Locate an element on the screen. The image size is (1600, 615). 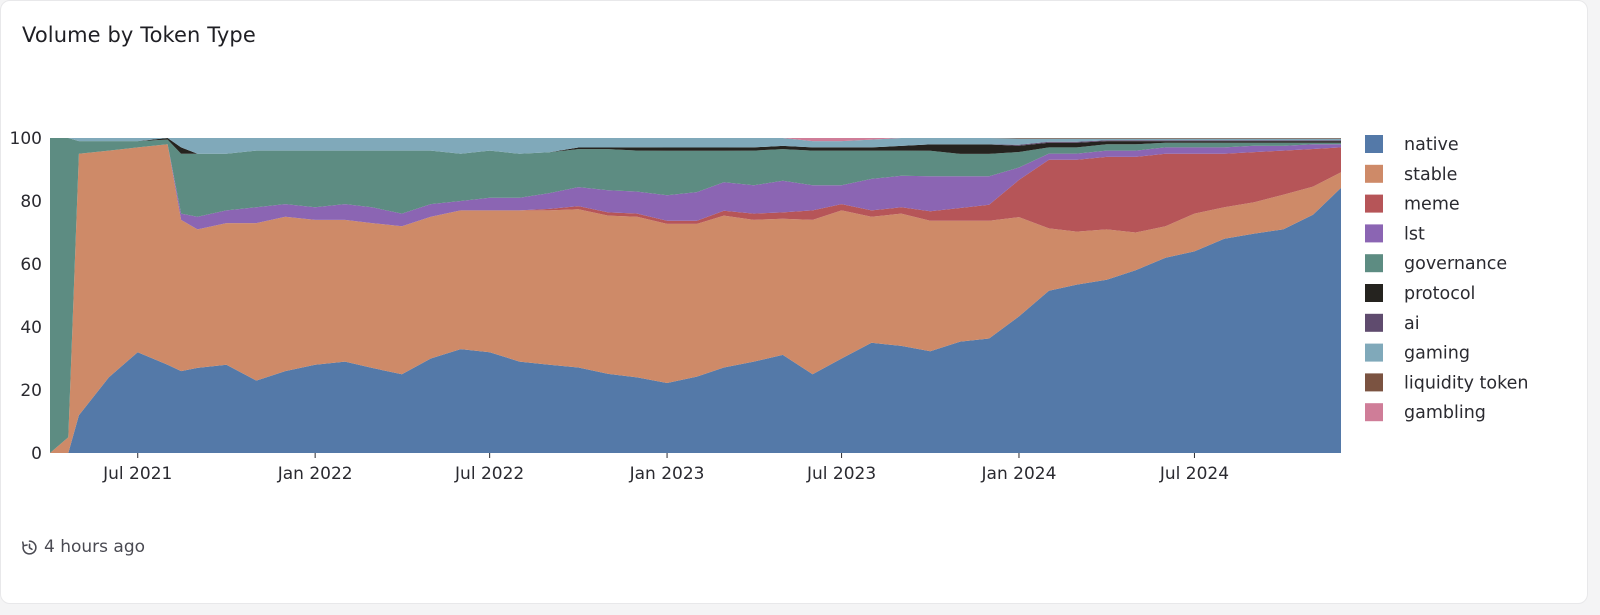
area-series-protocol is located at coordinates (695, 146).